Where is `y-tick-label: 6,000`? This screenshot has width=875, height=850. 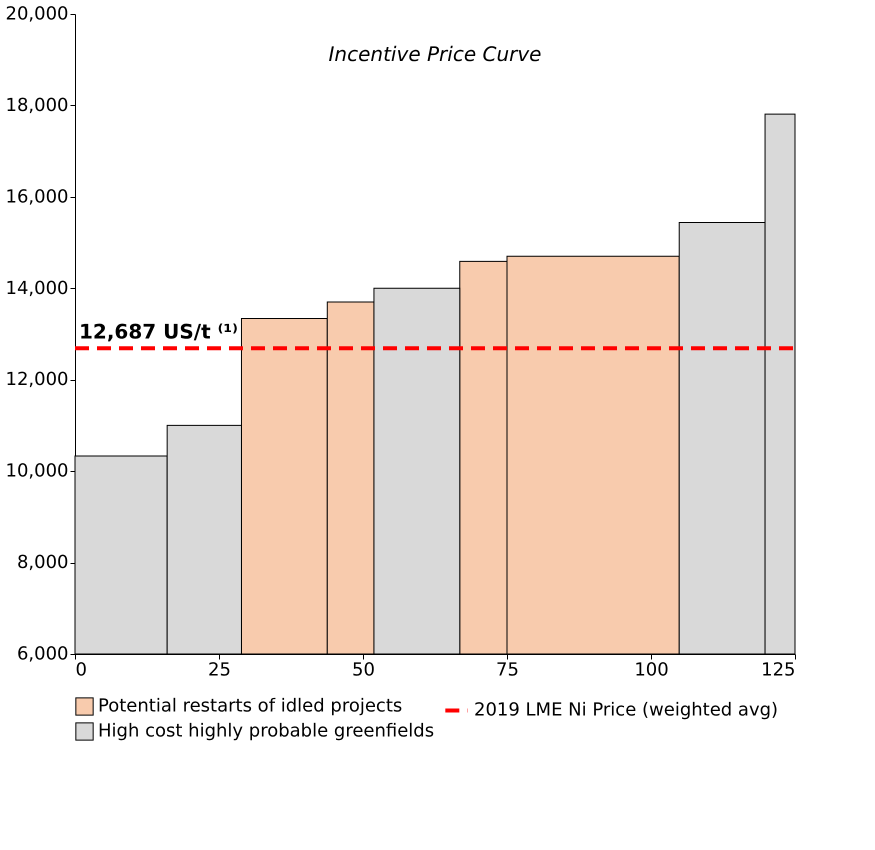 y-tick-label: 6,000 is located at coordinates (42, 654).